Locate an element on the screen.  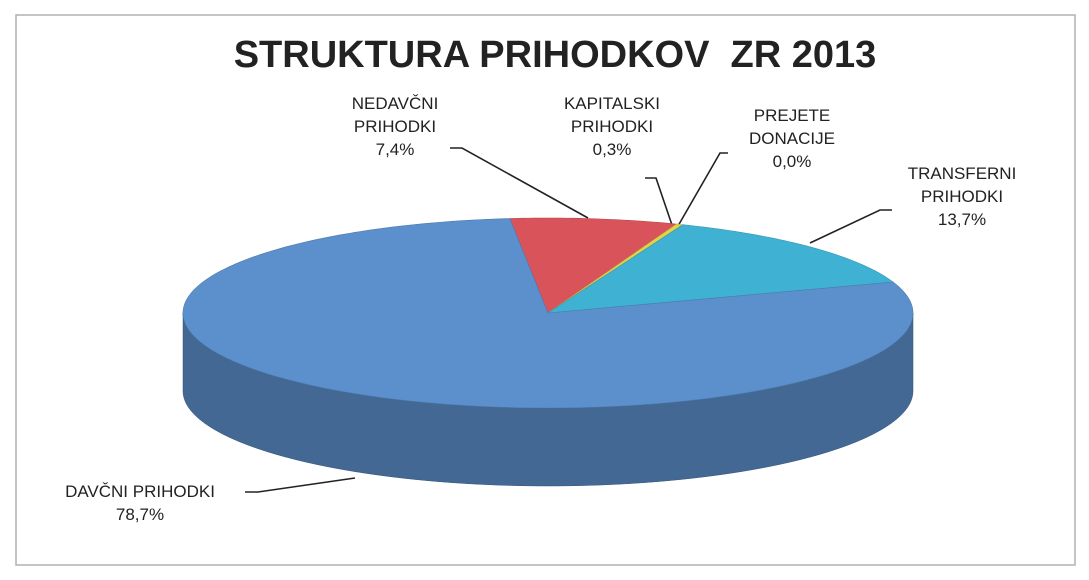
slice-value: 78,7% is located at coordinates (140, 514).